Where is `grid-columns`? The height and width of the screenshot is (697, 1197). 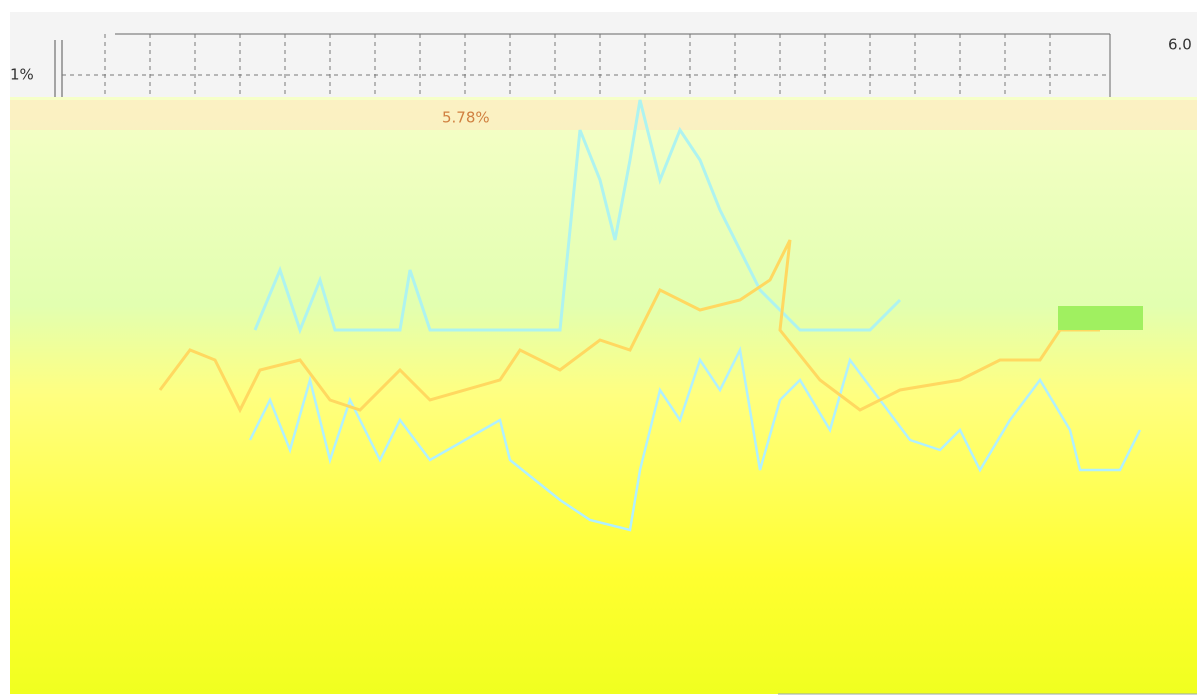 grid-columns is located at coordinates (577, 65).